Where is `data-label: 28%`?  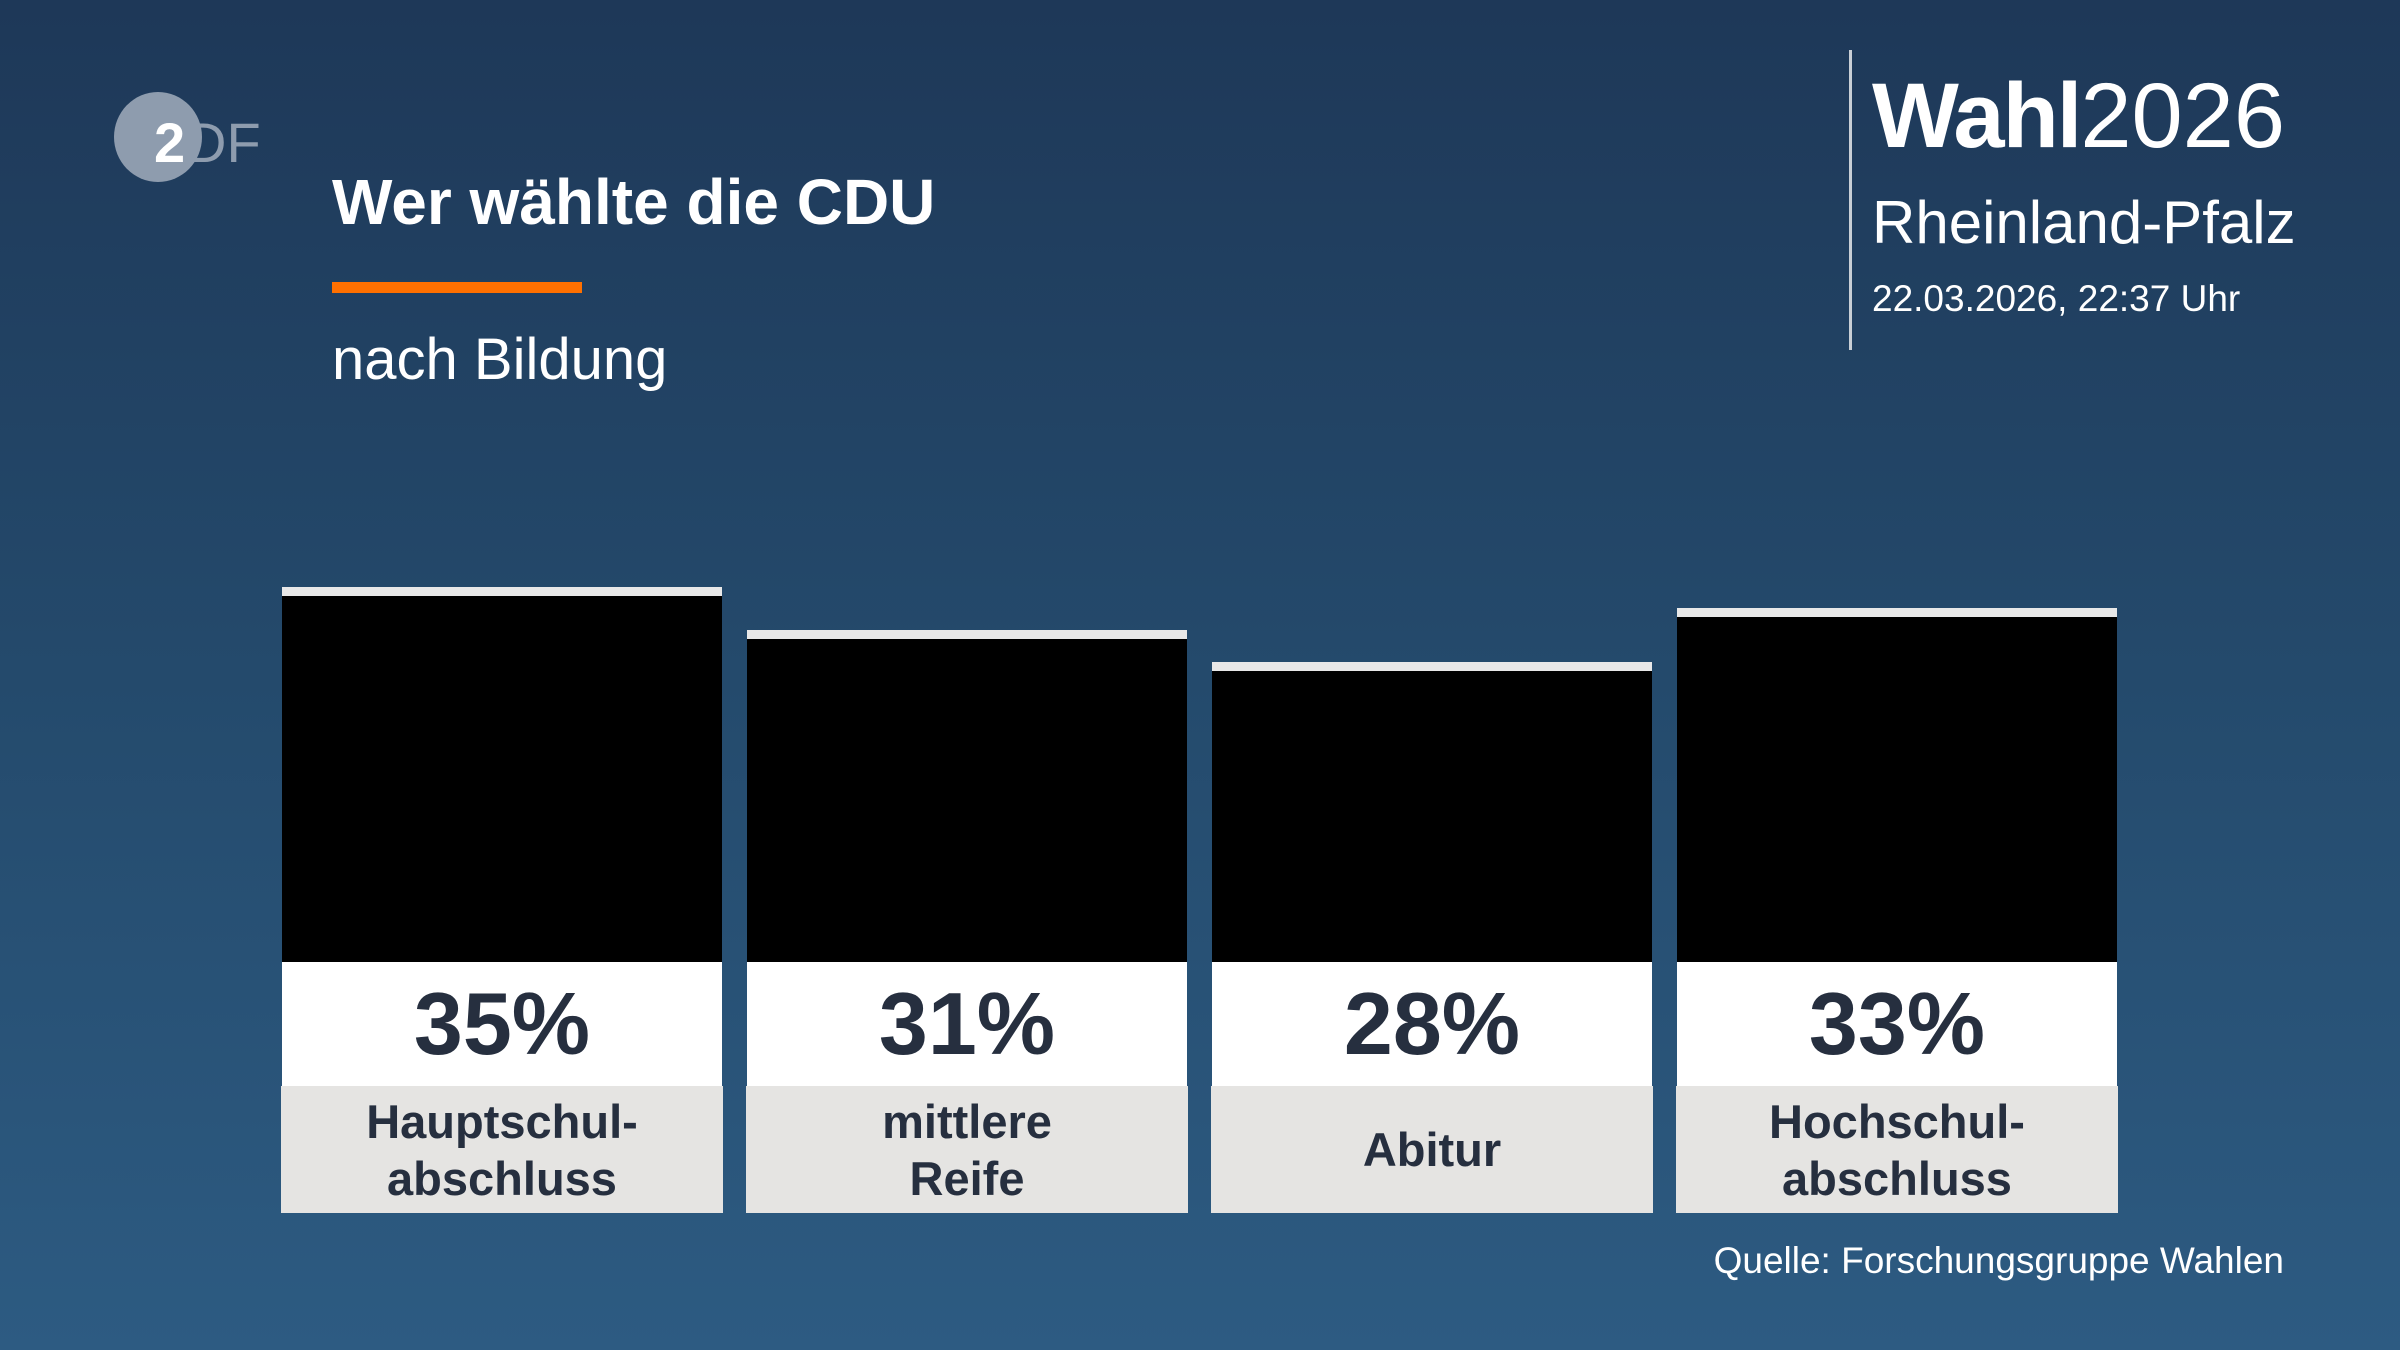
data-label: 28% is located at coordinates (1432, 1024).